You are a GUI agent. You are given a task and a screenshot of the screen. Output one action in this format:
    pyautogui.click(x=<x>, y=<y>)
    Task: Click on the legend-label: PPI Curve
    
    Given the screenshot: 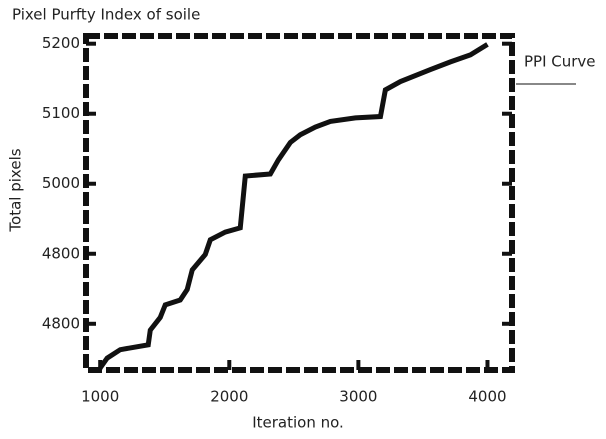 What is the action you would take?
    pyautogui.click(x=560, y=62)
    